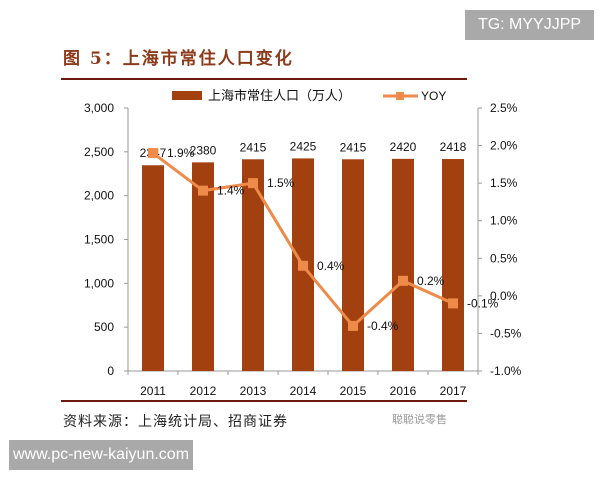 The height and width of the screenshot is (480, 600). What do you see at coordinates (253, 391) in the screenshot?
I see `x-tick-label: 2013` at bounding box center [253, 391].